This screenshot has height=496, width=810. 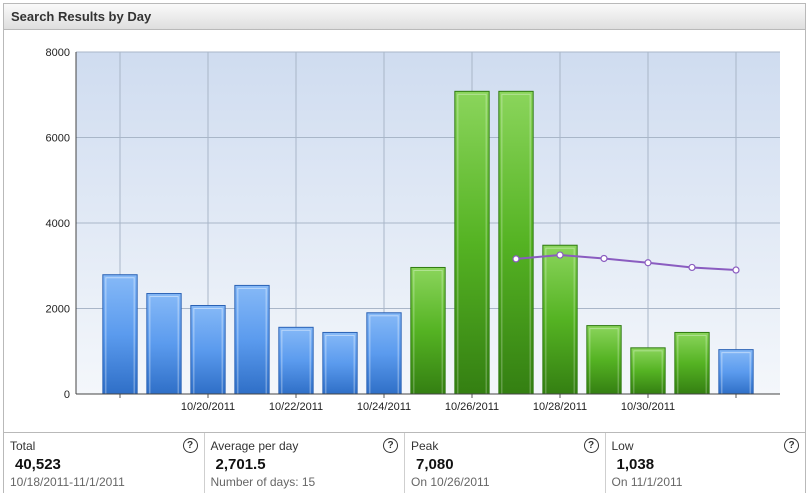 I want to click on stat-low: Low 1,038 On 11/1/2011 ?, so click(x=706, y=463).